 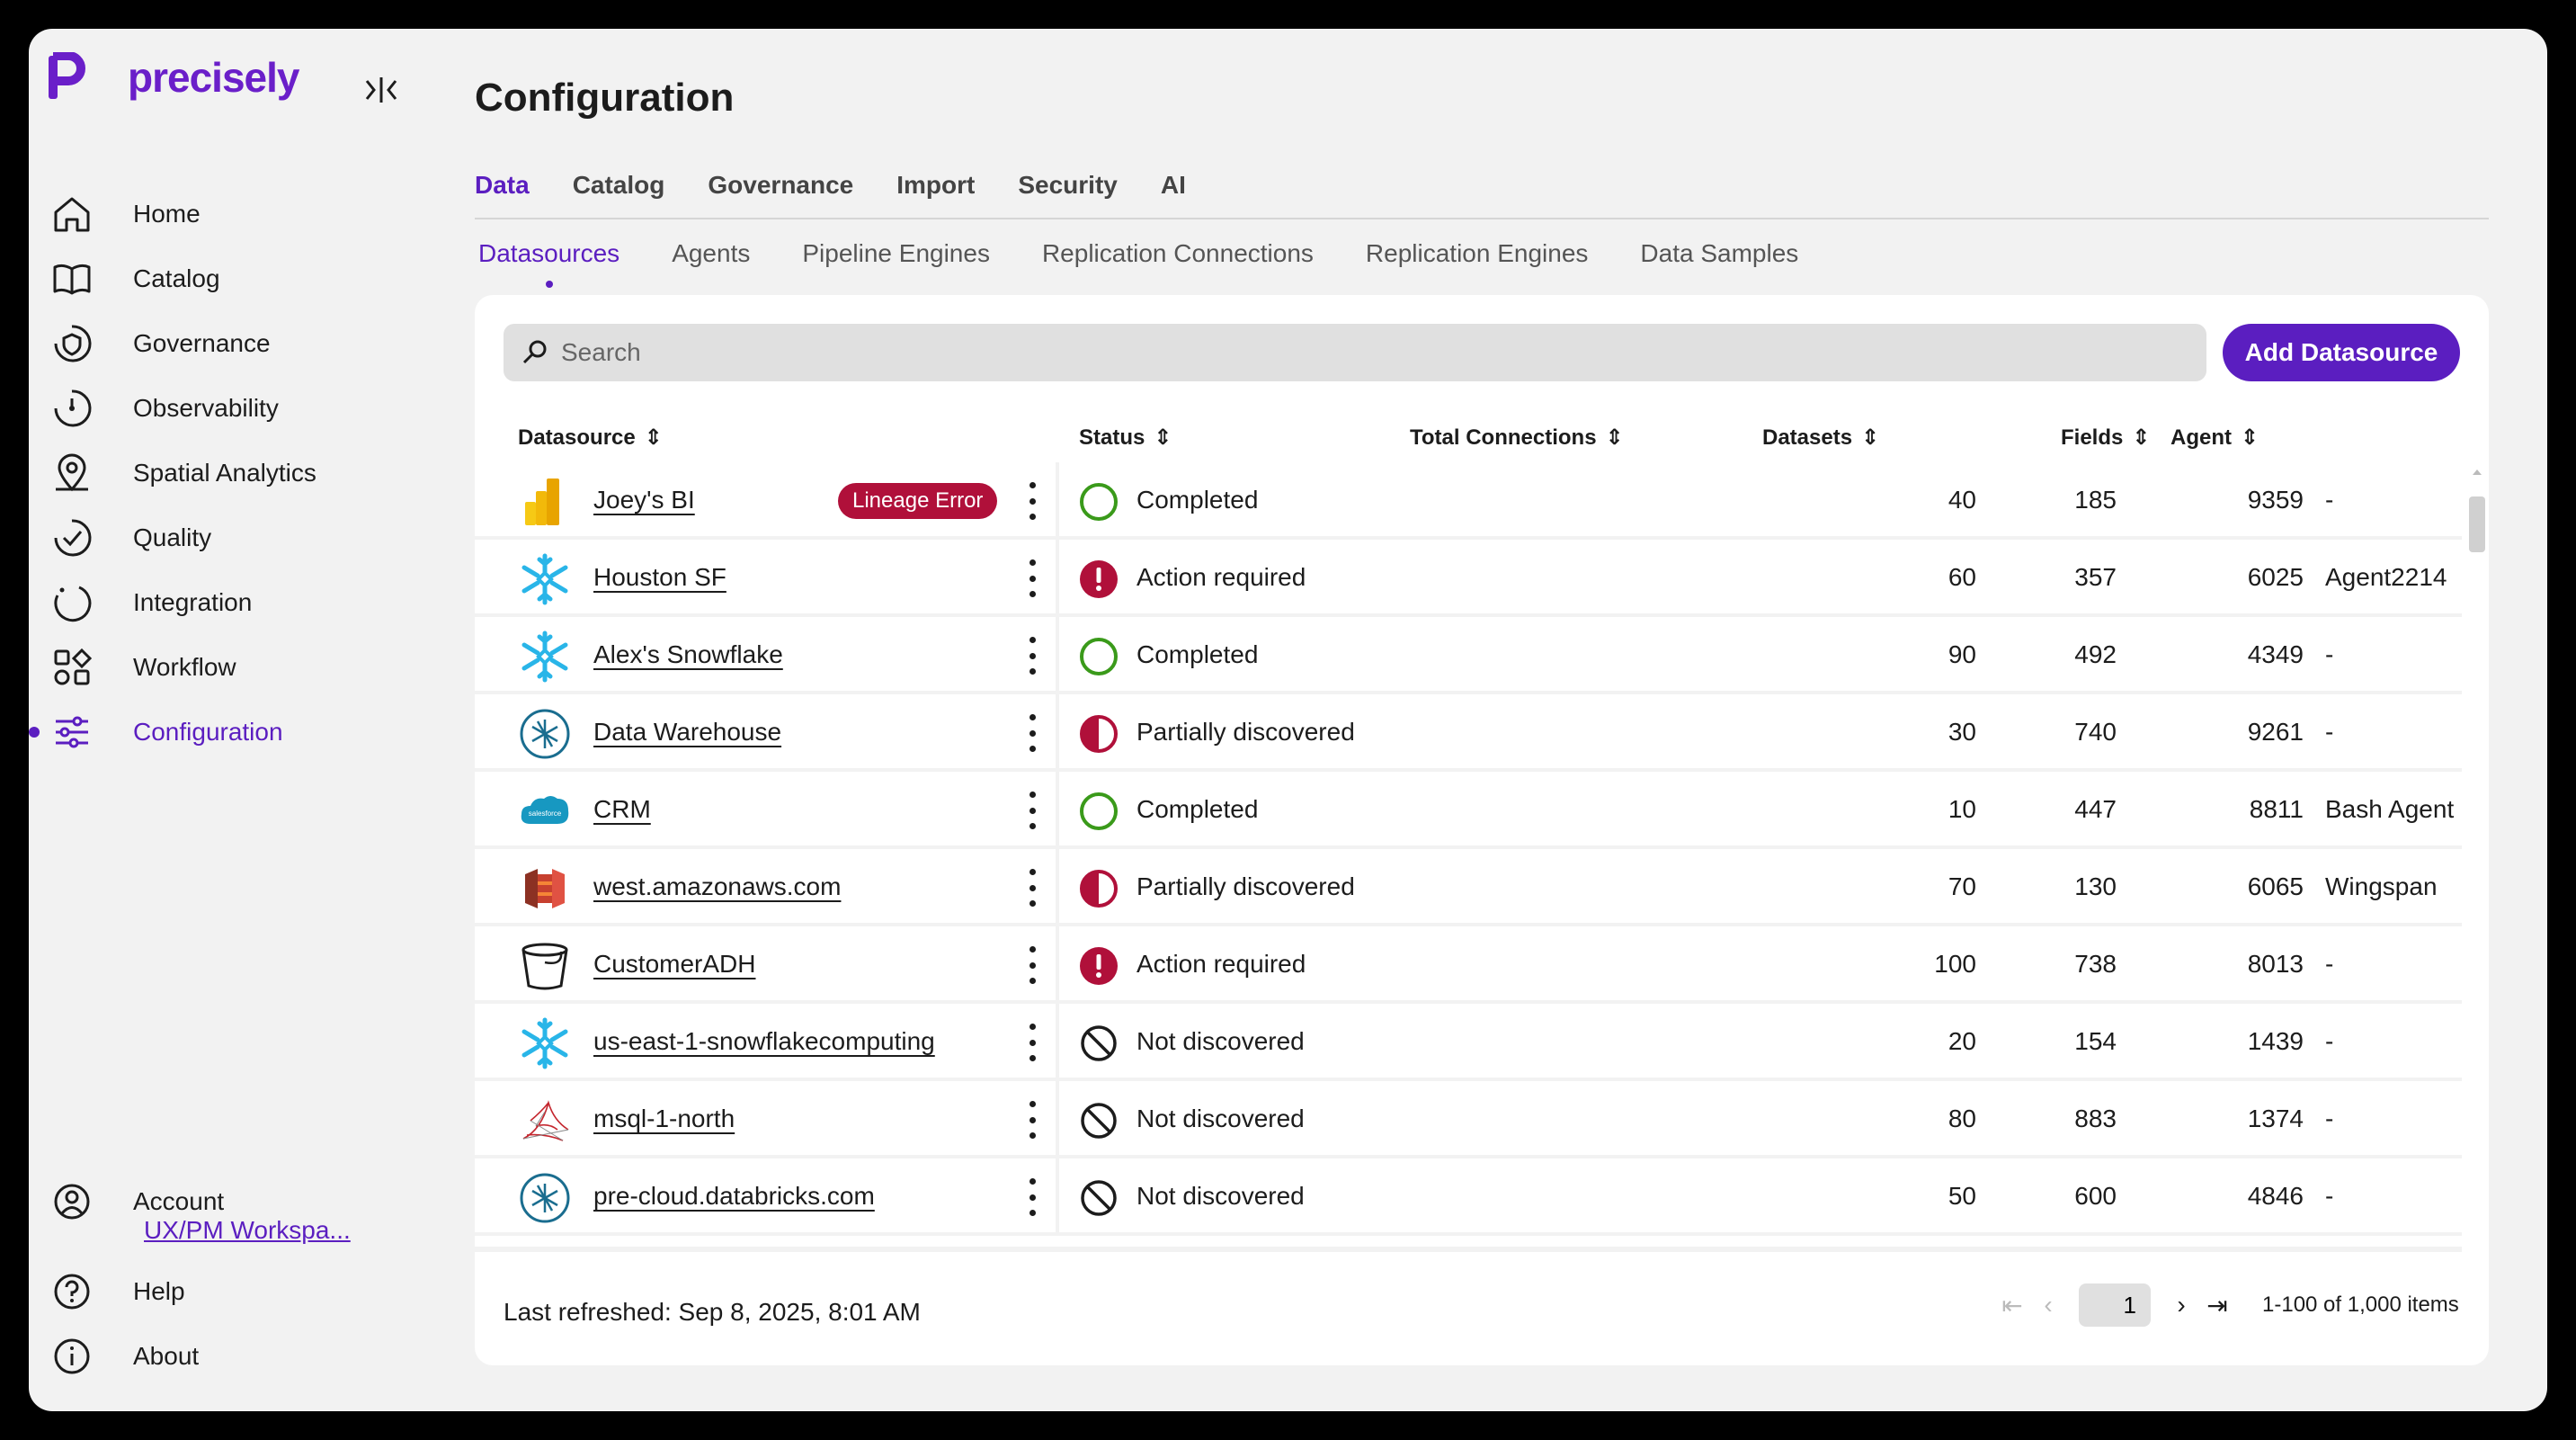 I want to click on nav-configuration: Configuration, so click(x=229, y=732).